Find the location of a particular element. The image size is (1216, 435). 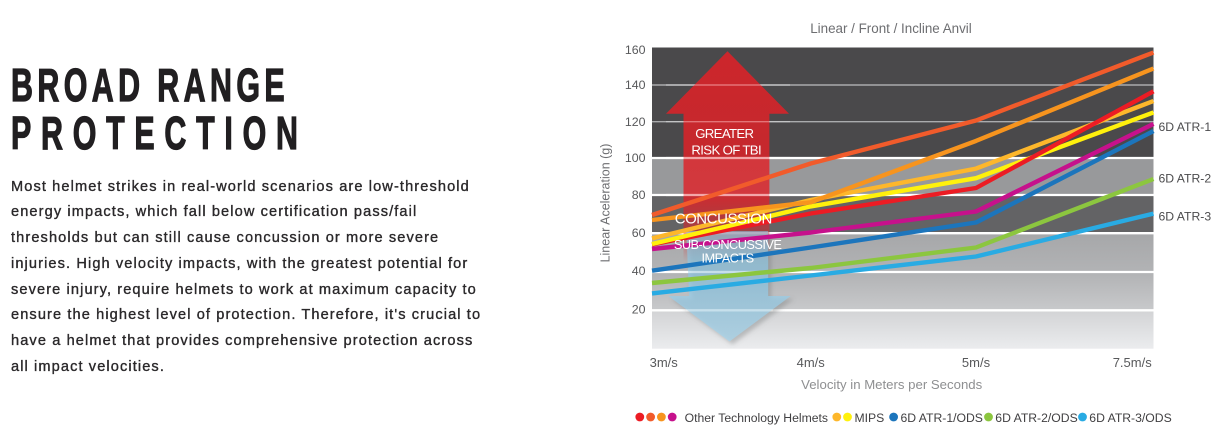

svg-text: Other Technology Helmets is located at coordinates (756, 418).